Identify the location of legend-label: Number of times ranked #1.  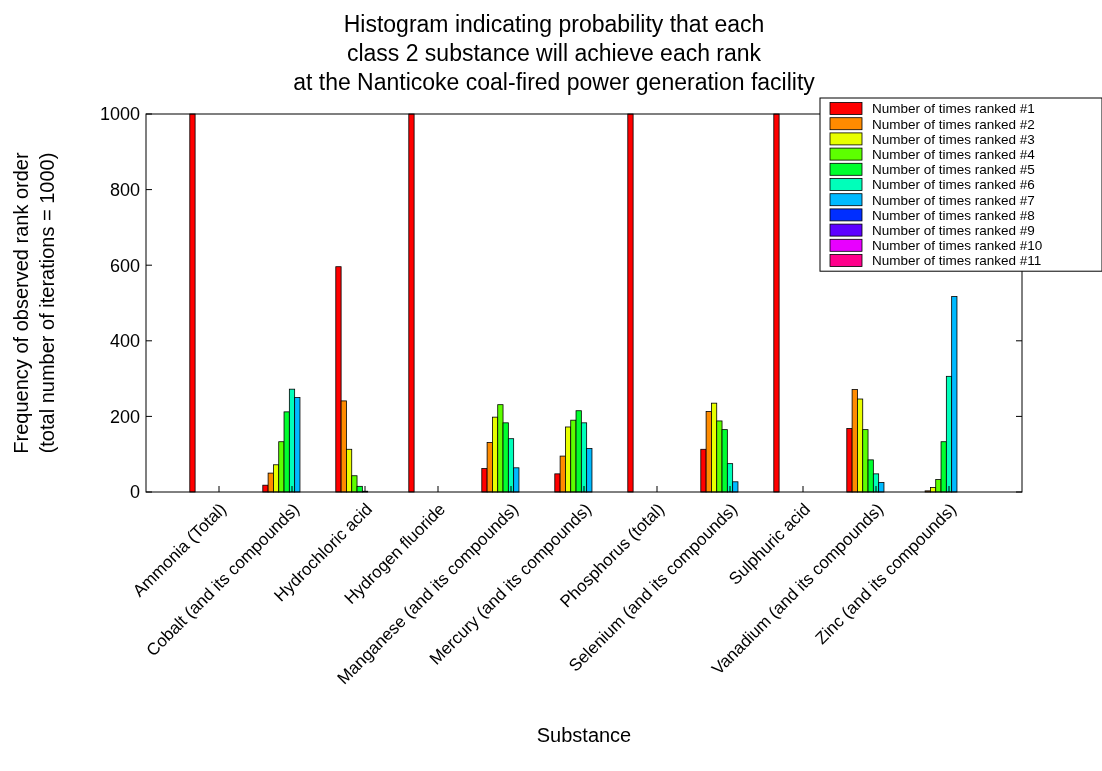
(953, 109).